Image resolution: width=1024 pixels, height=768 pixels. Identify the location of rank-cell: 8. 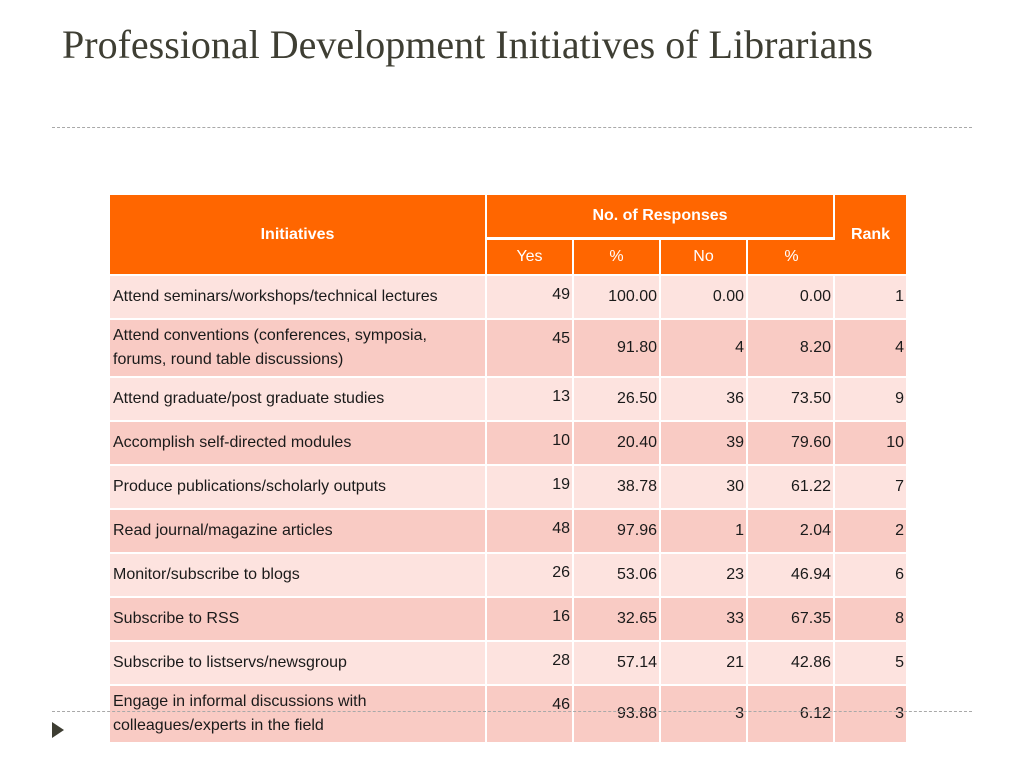
(871, 618).